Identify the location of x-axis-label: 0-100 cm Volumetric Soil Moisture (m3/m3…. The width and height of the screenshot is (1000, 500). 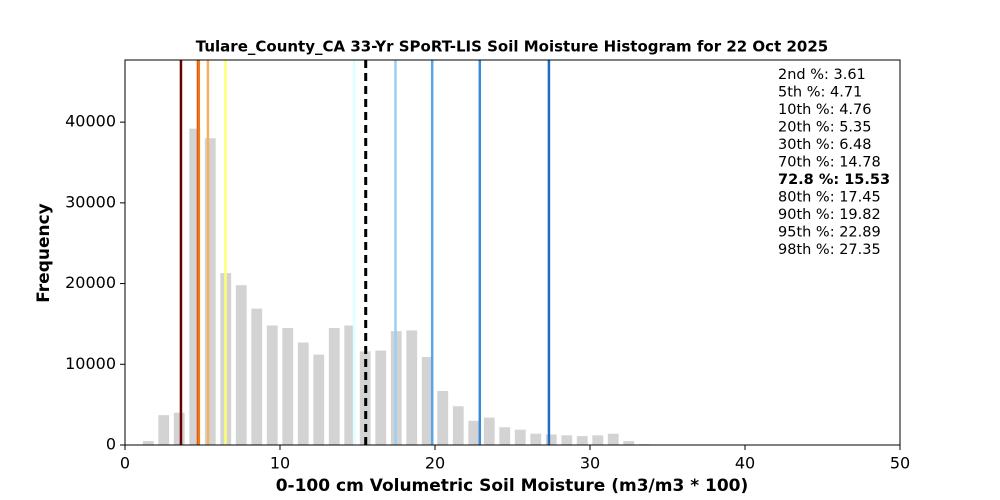
(512, 486).